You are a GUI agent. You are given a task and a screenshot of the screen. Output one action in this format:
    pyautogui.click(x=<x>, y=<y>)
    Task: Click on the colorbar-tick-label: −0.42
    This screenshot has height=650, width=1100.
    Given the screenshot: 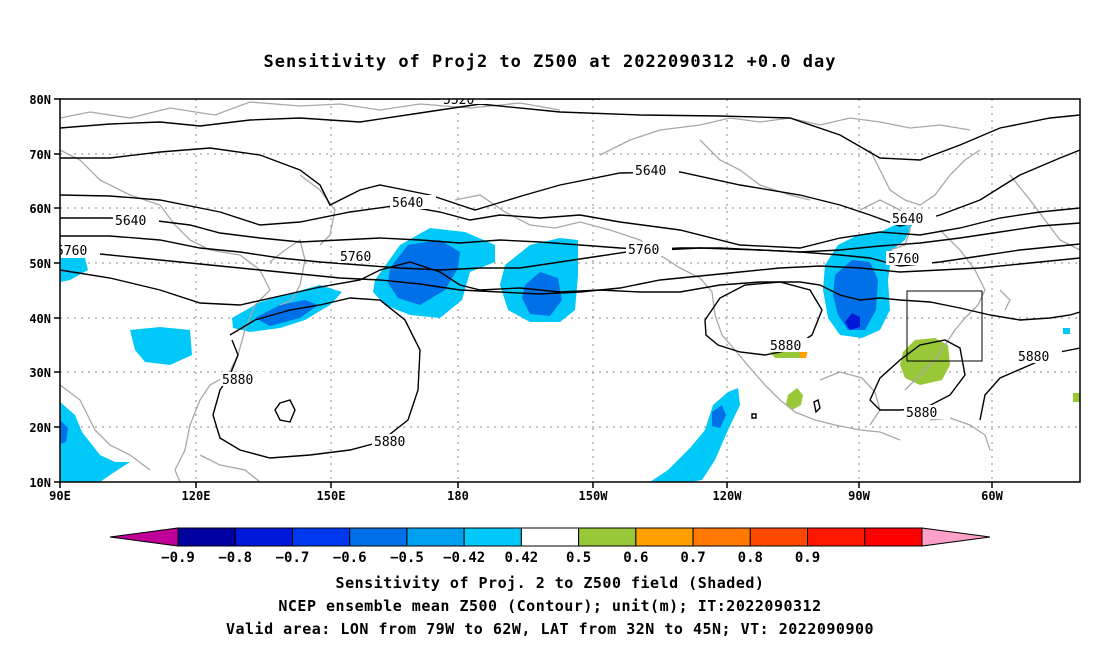 What is the action you would take?
    pyautogui.click(x=464, y=558)
    